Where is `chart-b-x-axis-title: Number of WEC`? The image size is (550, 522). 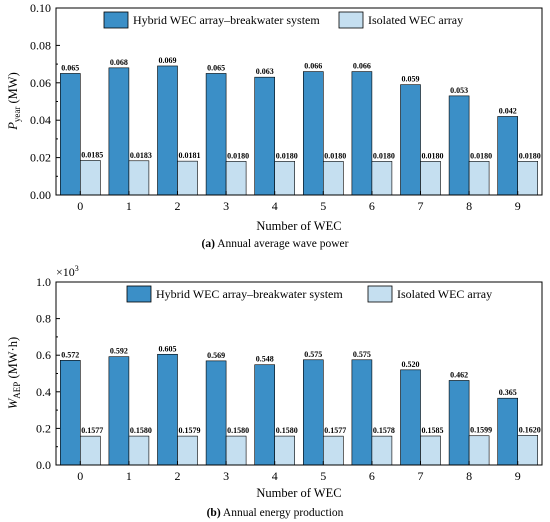 chart-b-x-axis-title: Number of WEC is located at coordinates (298, 493).